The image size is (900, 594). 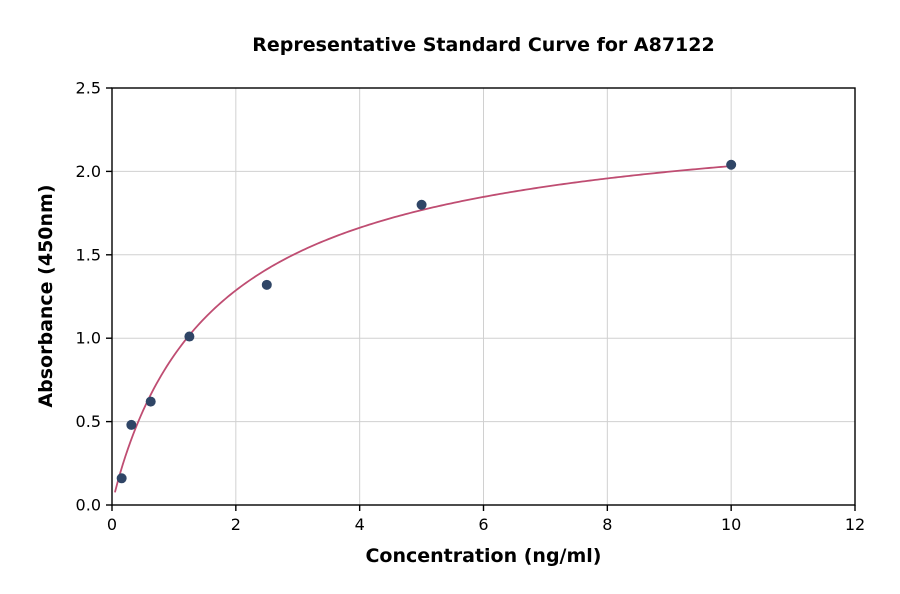 What do you see at coordinates (88, 254) in the screenshot?
I see `y-tick-label: 1.5` at bounding box center [88, 254].